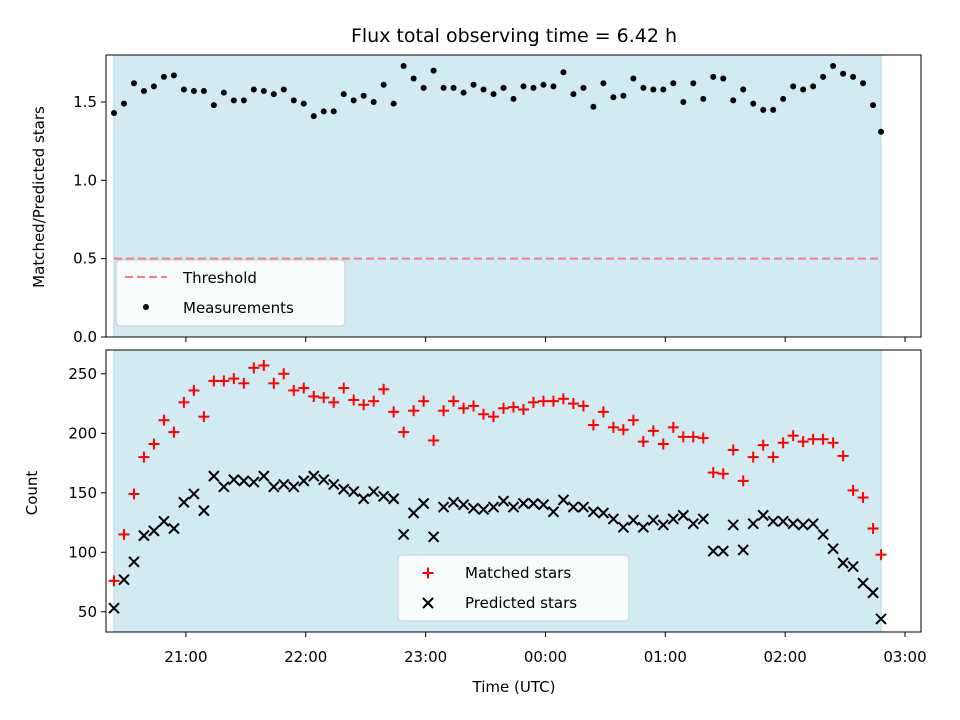 The width and height of the screenshot is (960, 720). What do you see at coordinates (428, 603) in the screenshot?
I see `legend-predicted-swatch` at bounding box center [428, 603].